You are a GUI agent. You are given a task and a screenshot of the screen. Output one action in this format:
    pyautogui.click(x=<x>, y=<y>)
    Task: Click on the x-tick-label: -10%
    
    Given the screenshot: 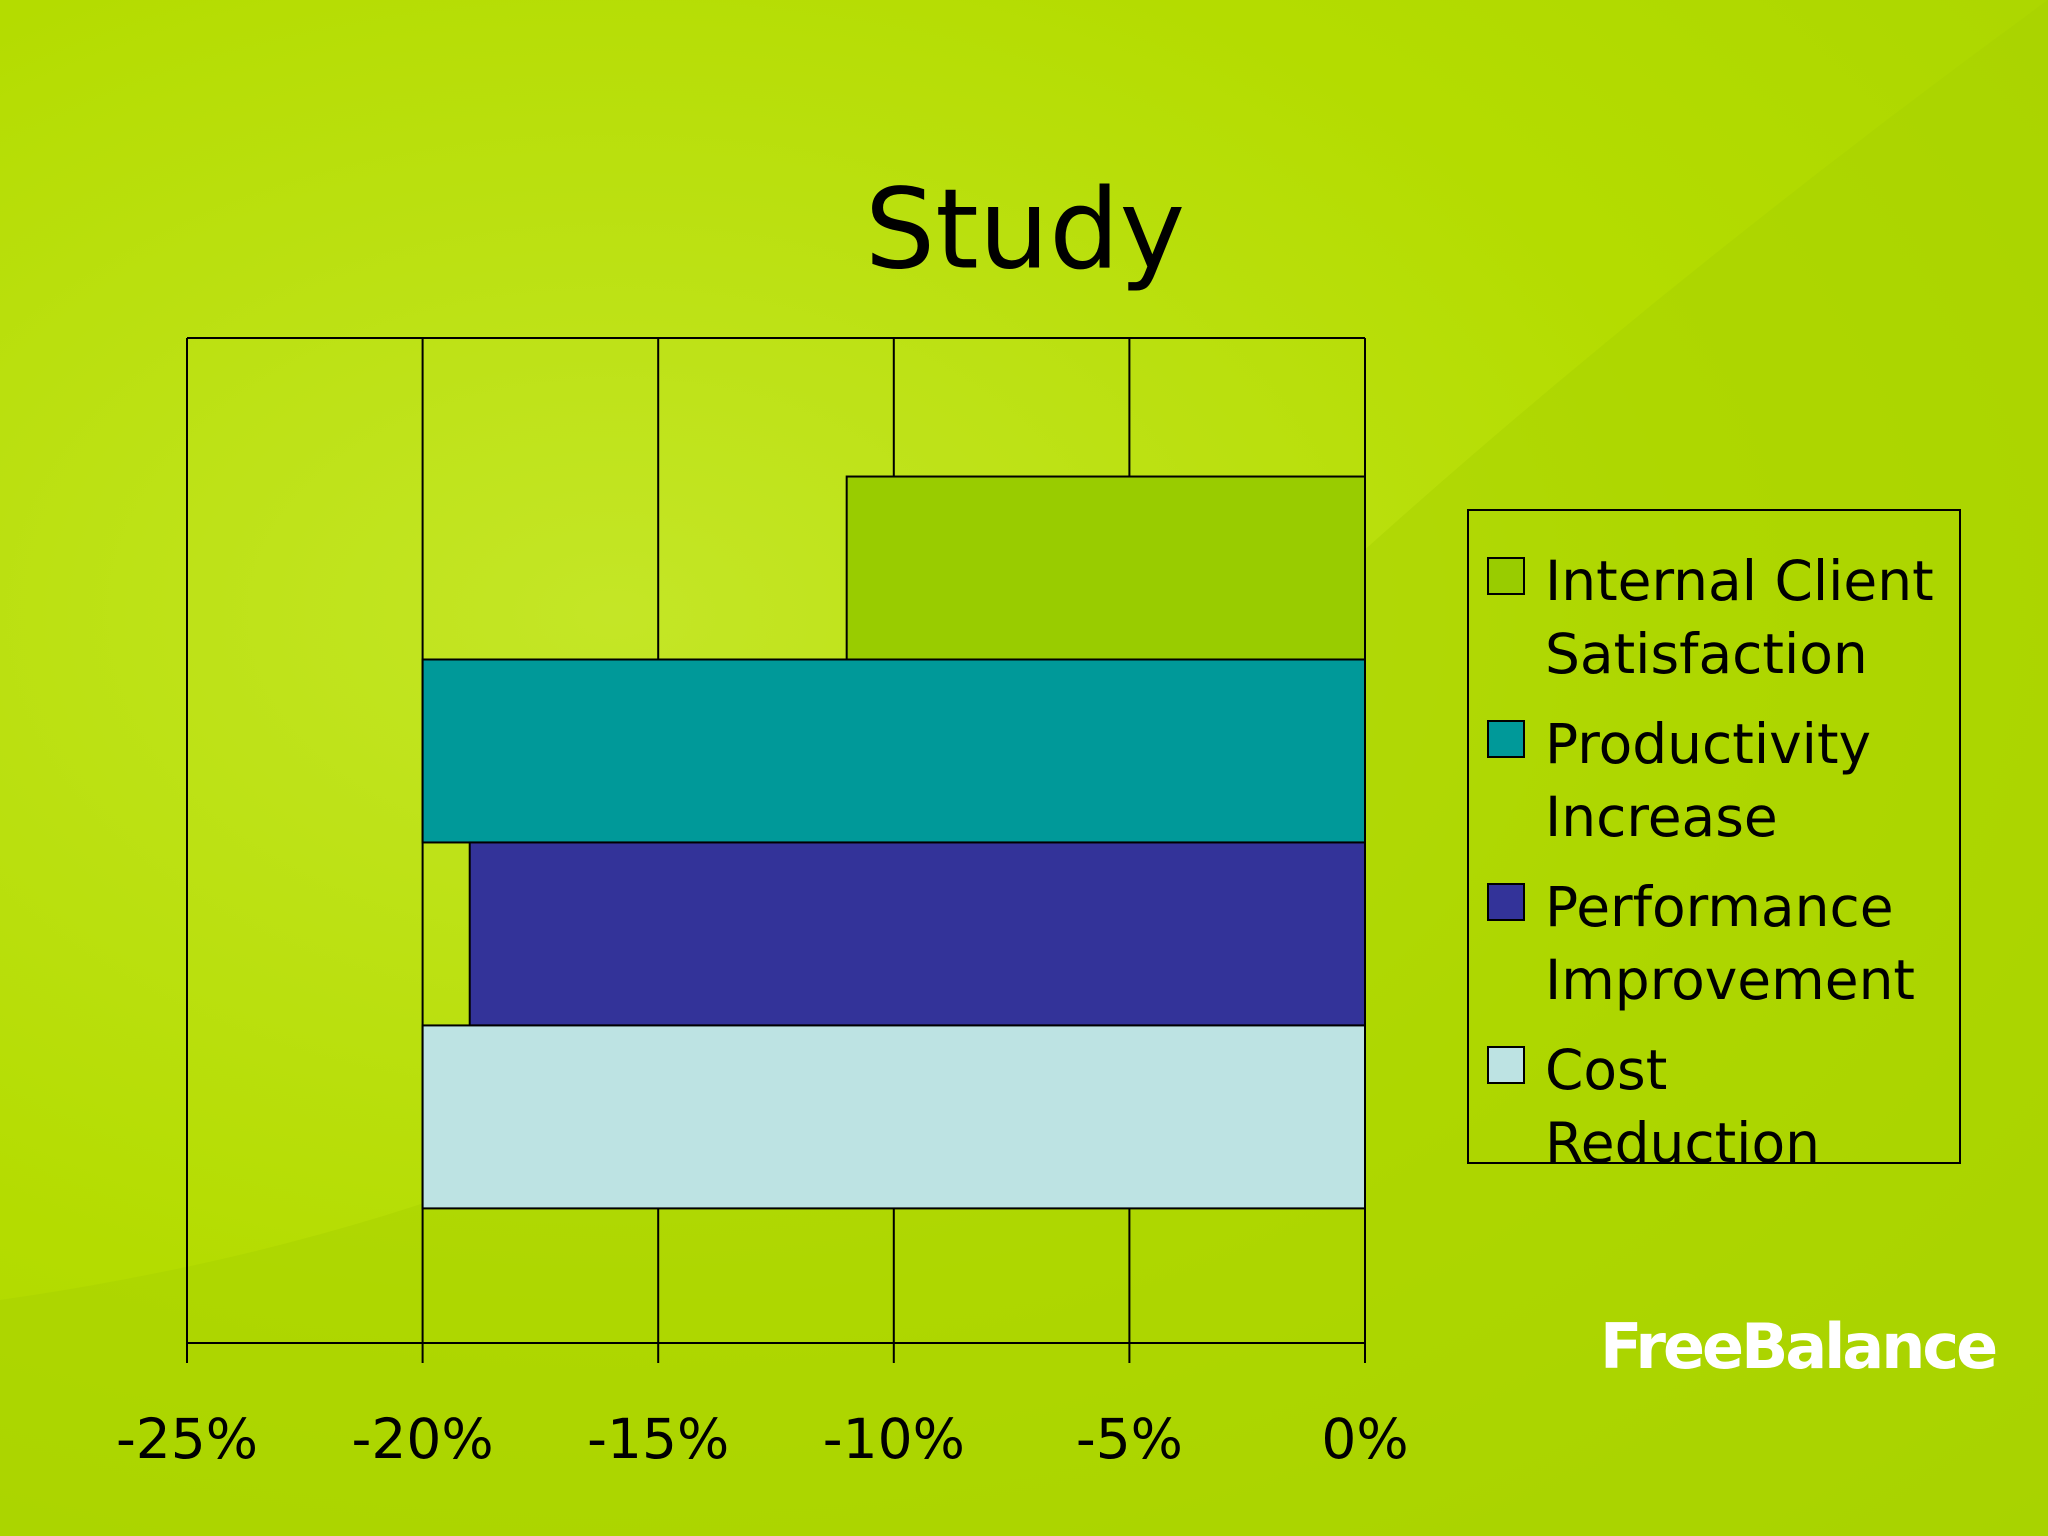 What is the action you would take?
    pyautogui.click(x=894, y=1439)
    